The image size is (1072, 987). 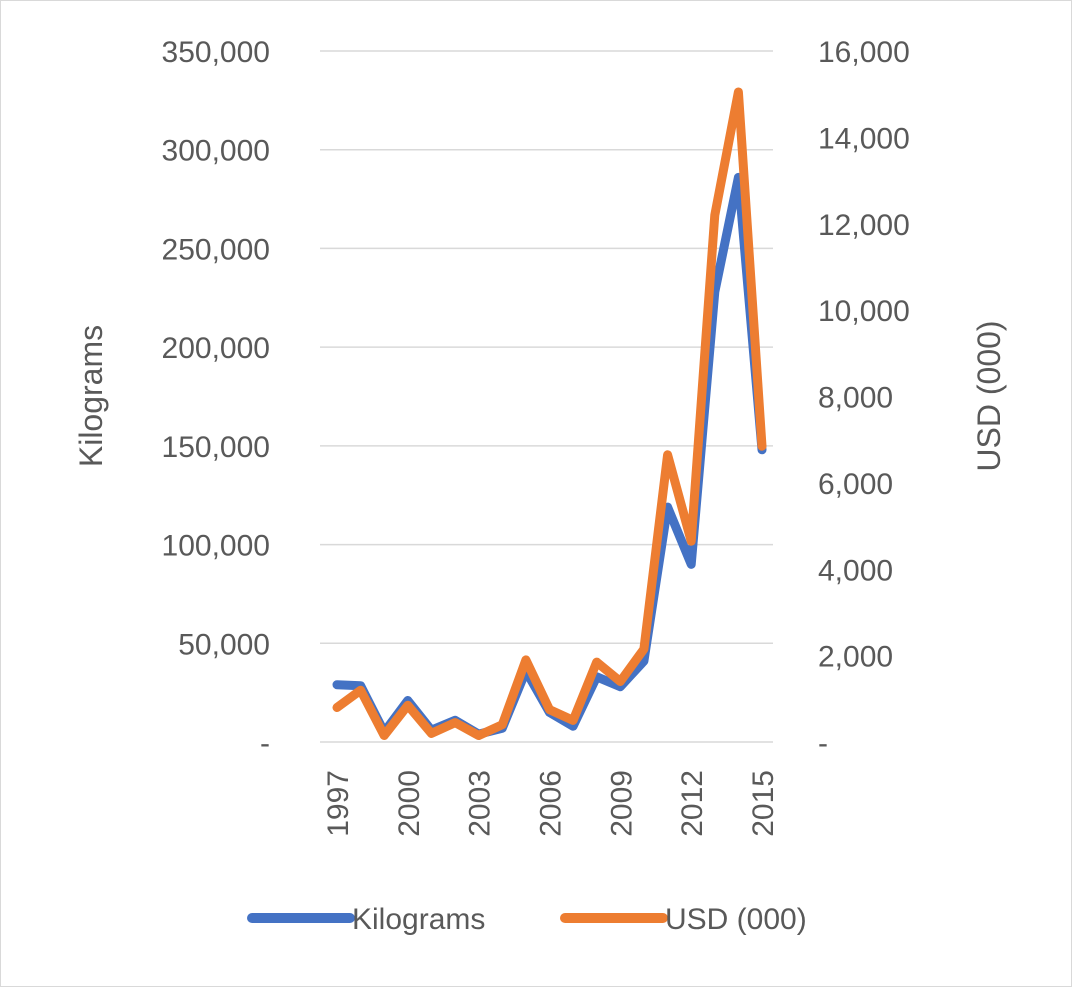 What do you see at coordinates (418, 919) in the screenshot?
I see `legend-label-kilograms: Kilograms` at bounding box center [418, 919].